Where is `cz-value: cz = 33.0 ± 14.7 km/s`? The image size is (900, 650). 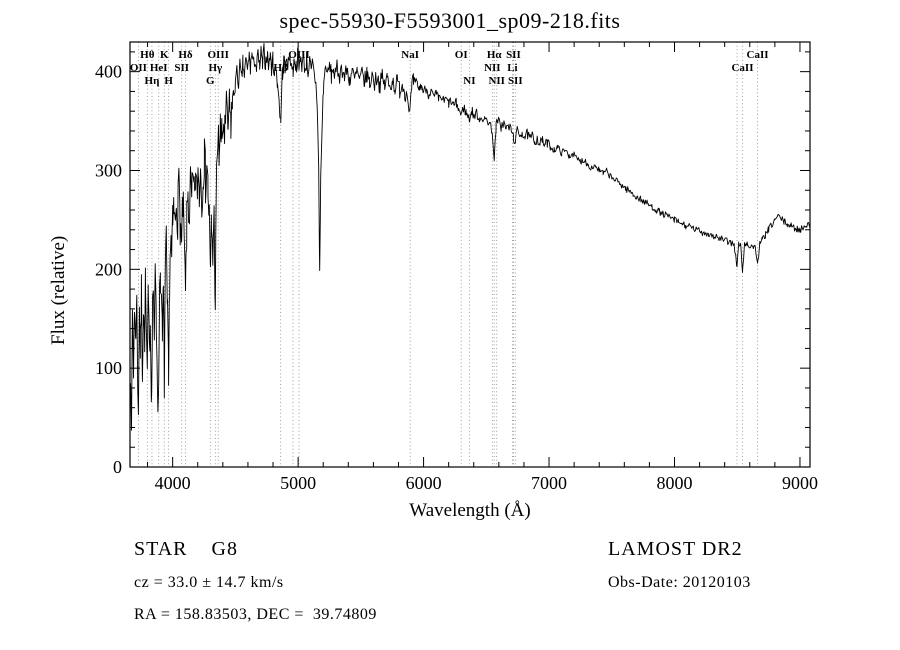
cz-value: cz = 33.0 ± 14.7 km/s is located at coordinates (209, 582).